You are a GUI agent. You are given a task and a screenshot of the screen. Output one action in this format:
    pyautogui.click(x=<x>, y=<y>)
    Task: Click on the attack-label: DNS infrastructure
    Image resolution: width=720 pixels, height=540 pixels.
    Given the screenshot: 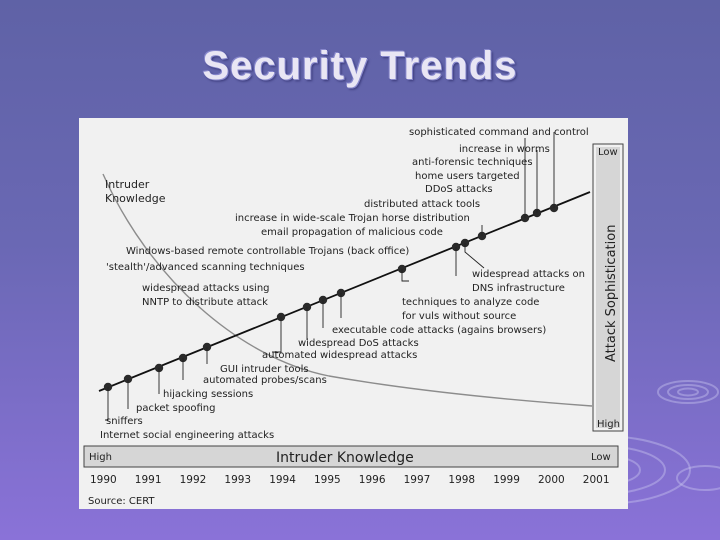 What is the action you would take?
    pyautogui.click(x=518, y=288)
    